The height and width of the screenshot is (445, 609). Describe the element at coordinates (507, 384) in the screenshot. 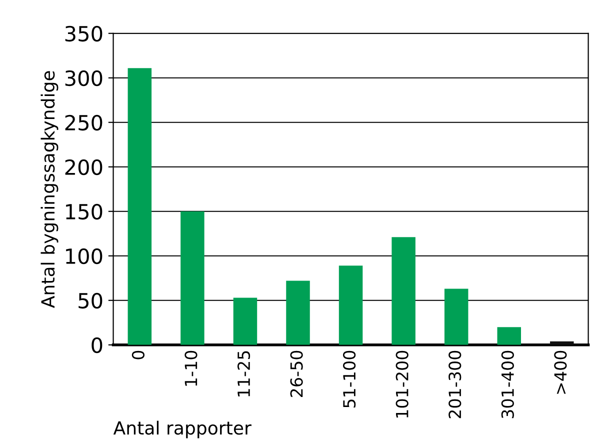

I see `x-tick-label: 301-400` at that location.